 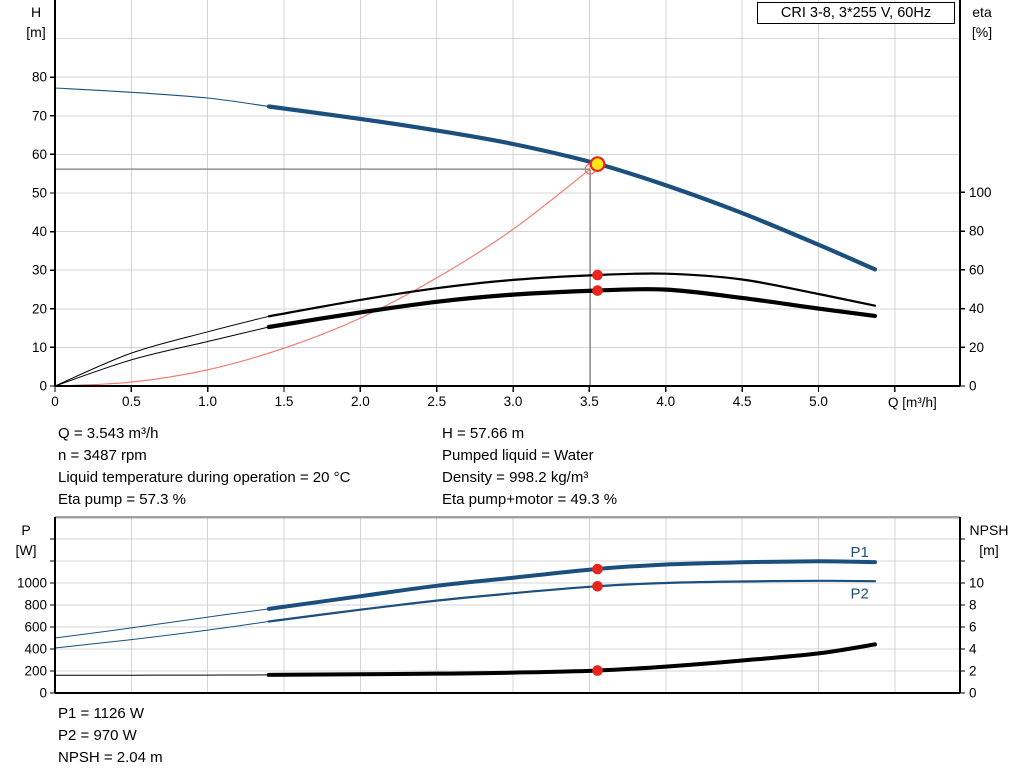 I want to click on npsh-axis-symbol: NPSH, so click(x=989, y=530).